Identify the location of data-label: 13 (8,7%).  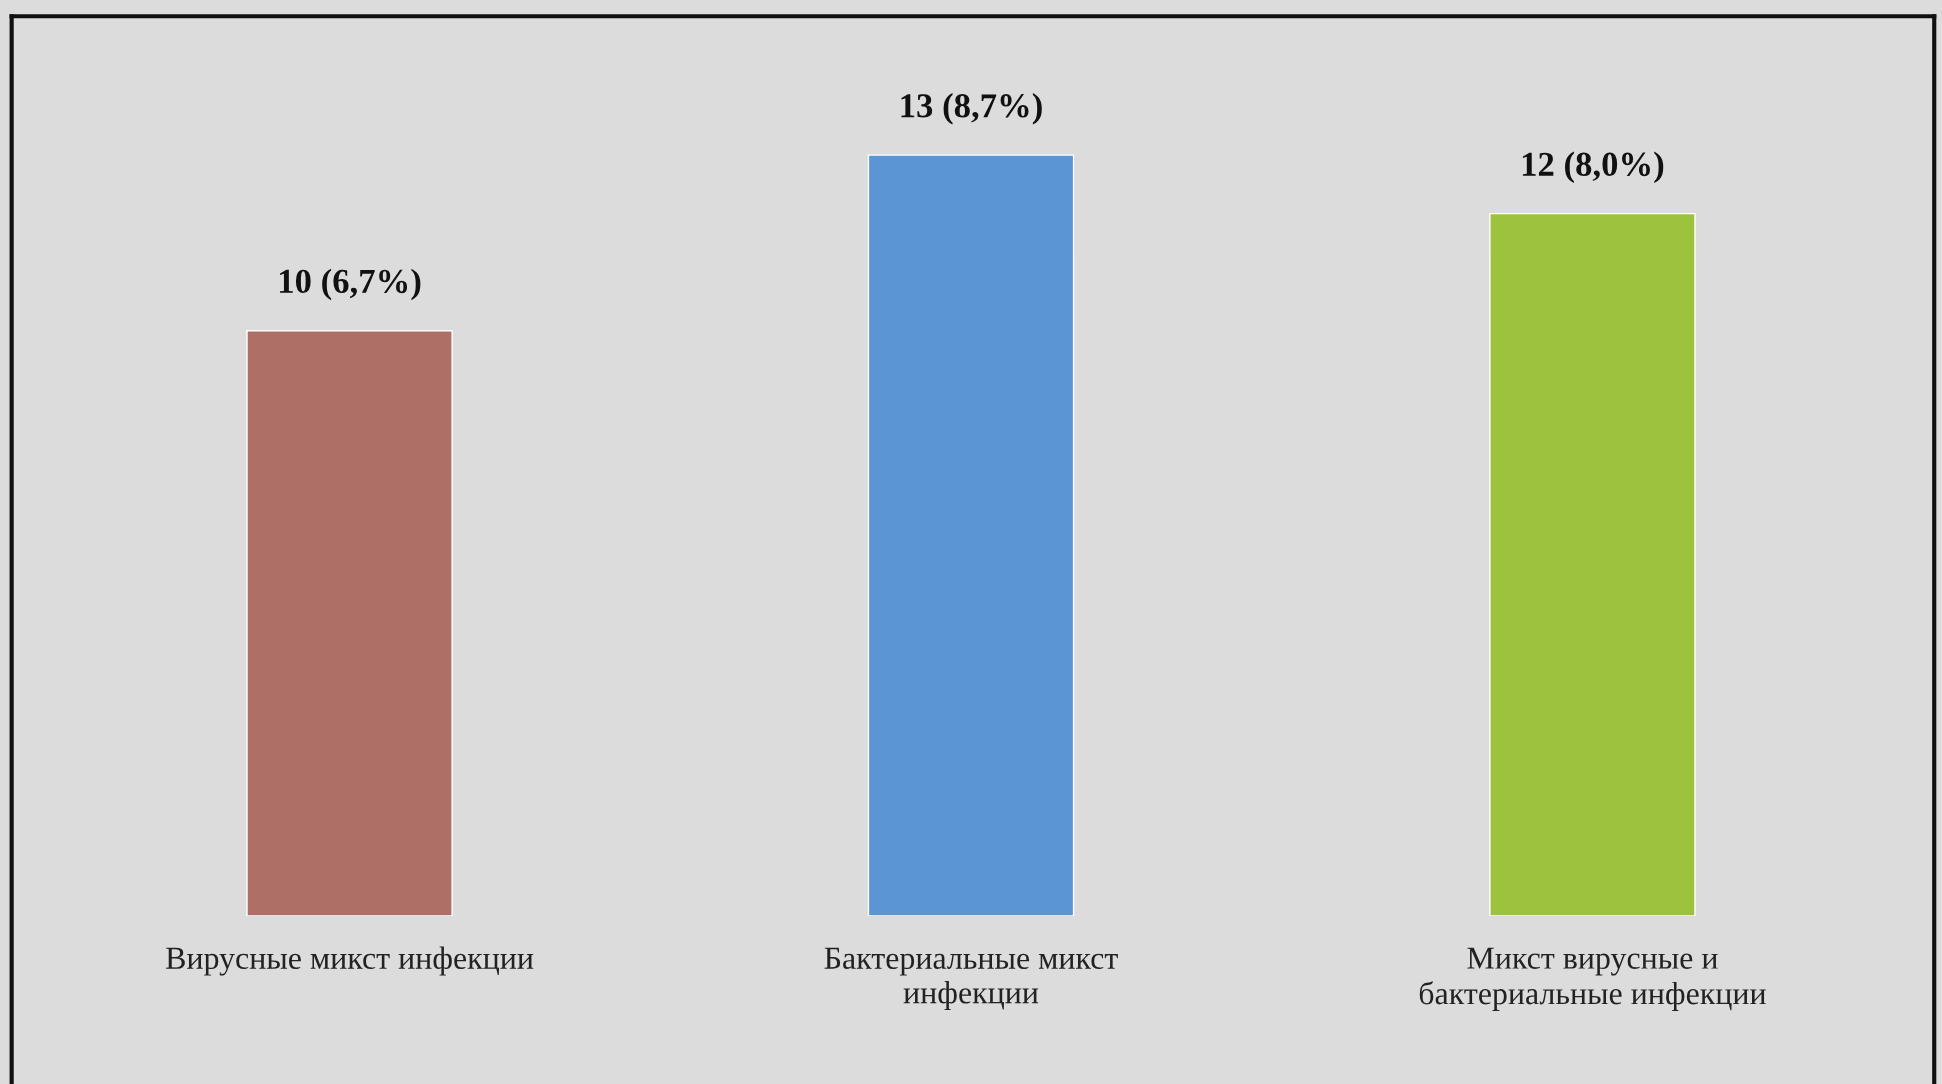
(971, 109).